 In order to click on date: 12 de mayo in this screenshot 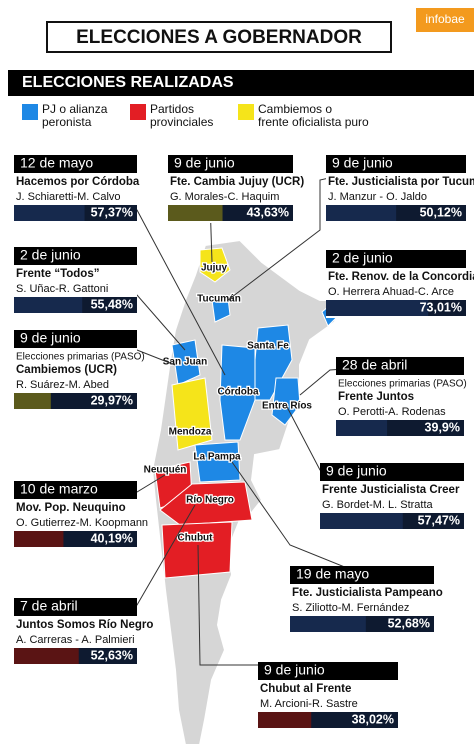, I will do `click(56, 163)`.